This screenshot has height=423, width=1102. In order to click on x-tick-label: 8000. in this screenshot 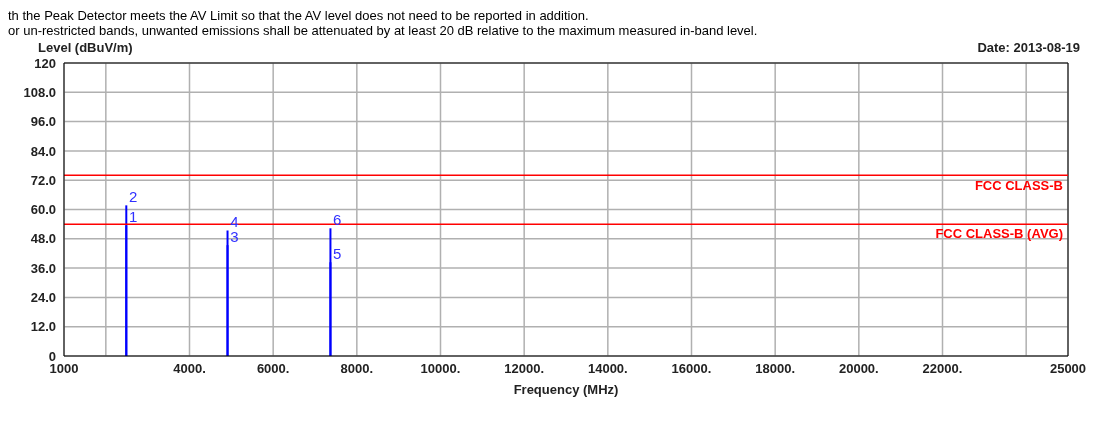, I will do `click(357, 369)`.